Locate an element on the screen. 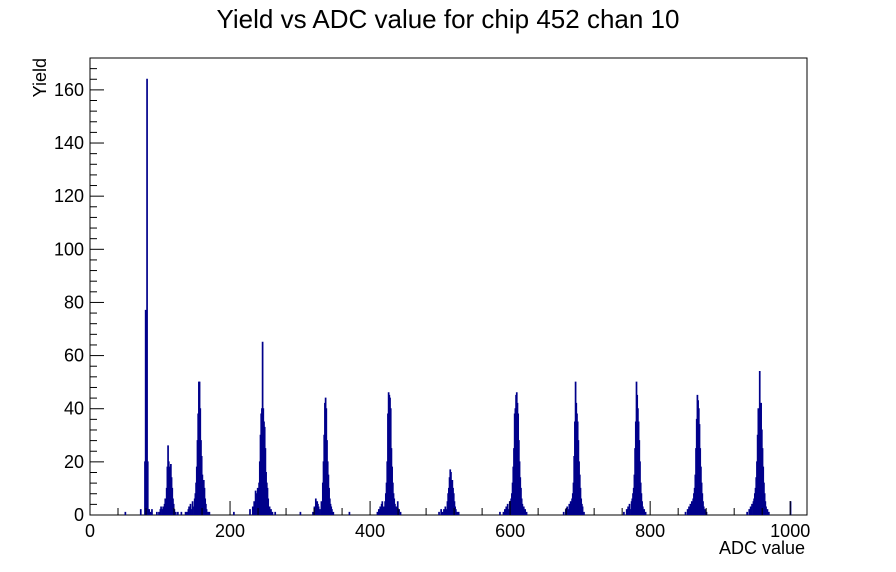 The height and width of the screenshot is (572, 896). y-tick-label: 100 is located at coordinates (69, 249).